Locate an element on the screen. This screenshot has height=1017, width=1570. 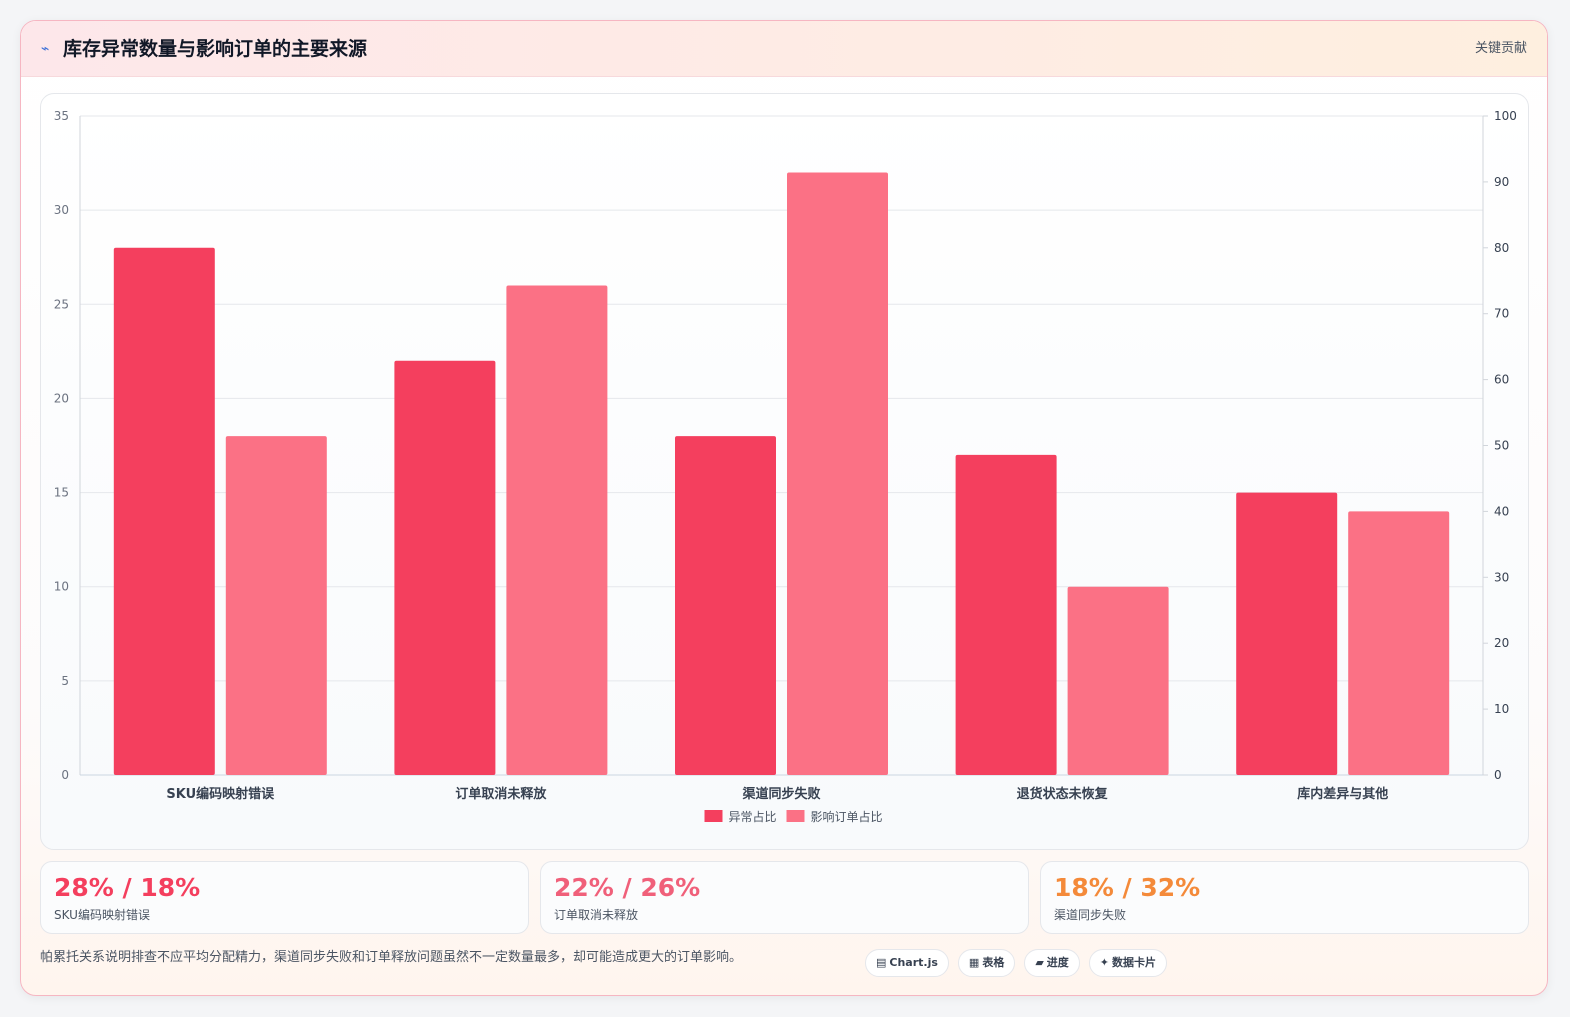
tag-table: ▦ 表格 is located at coordinates (986, 963).